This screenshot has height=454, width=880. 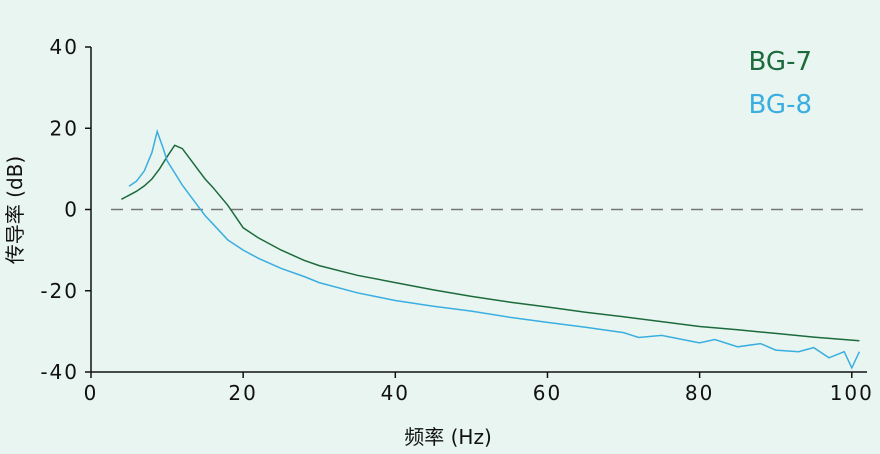 What do you see at coordinates (64, 128) in the screenshot?
I see `y-tick-label: 20` at bounding box center [64, 128].